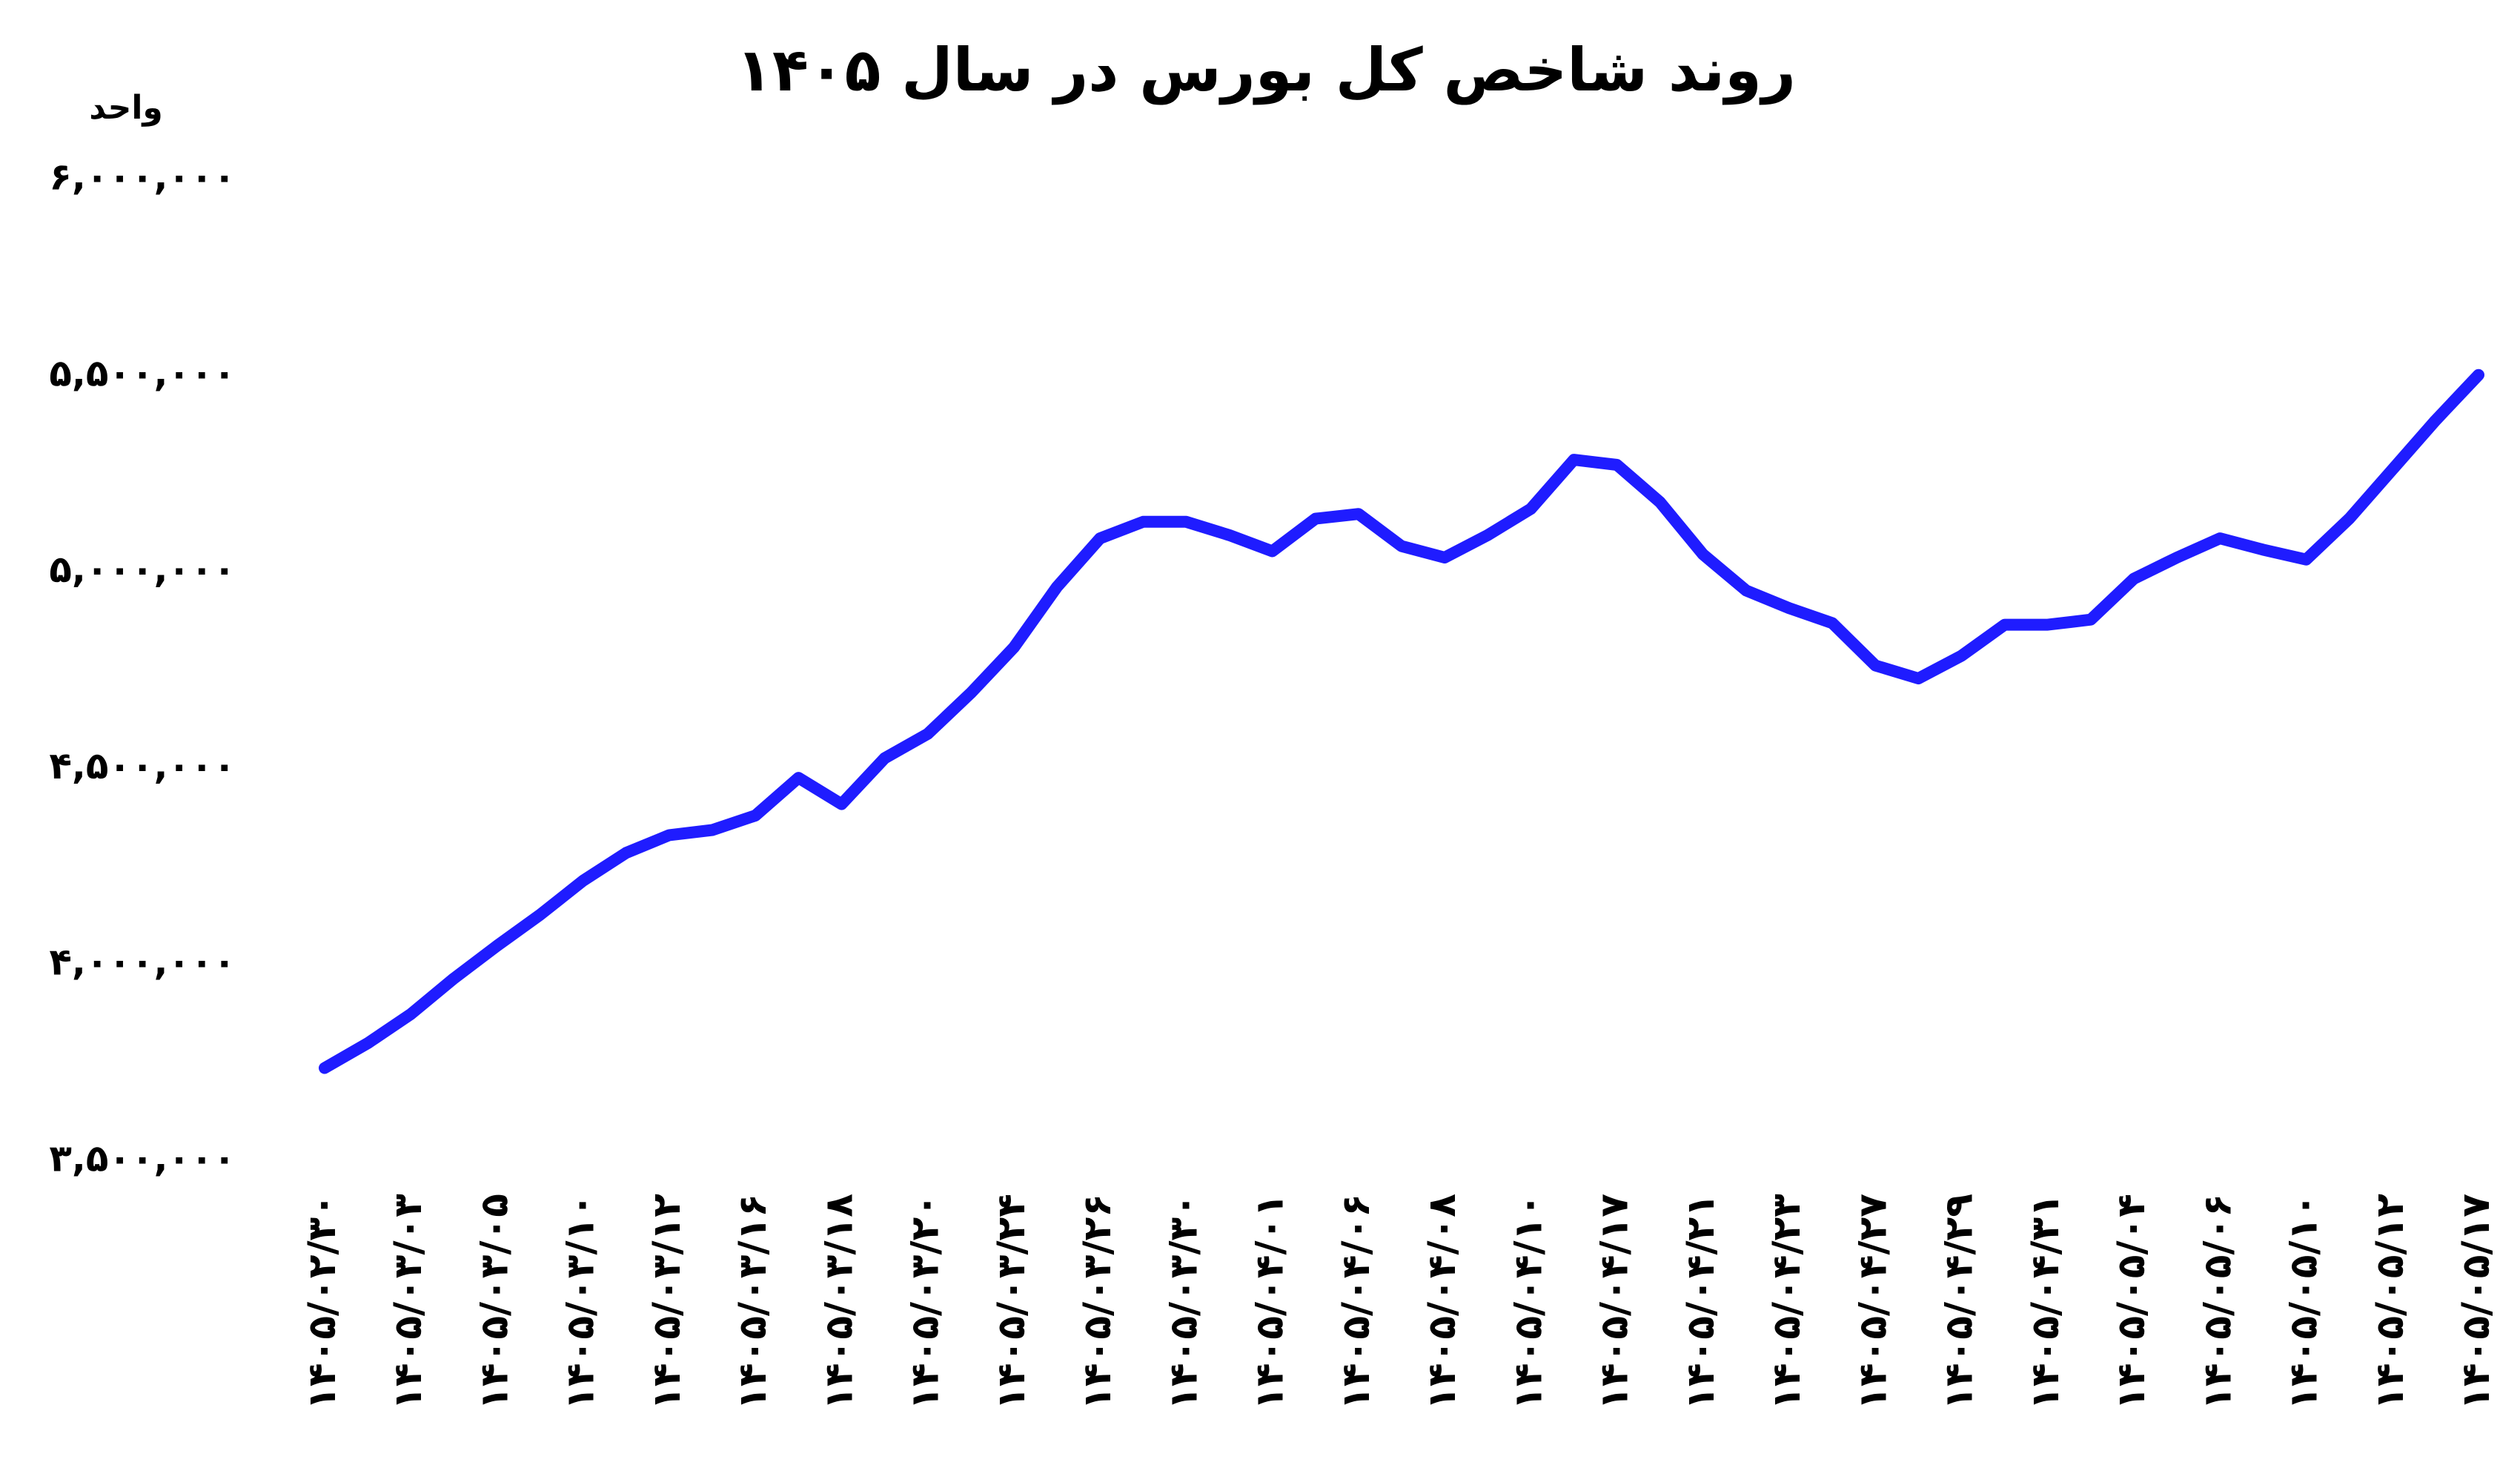 The height and width of the screenshot is (1468, 2520). What do you see at coordinates (495, 1302) in the screenshot?
I see `x-tick-label: ۱۴۰۵/۰۳/۰۵` at bounding box center [495, 1302].